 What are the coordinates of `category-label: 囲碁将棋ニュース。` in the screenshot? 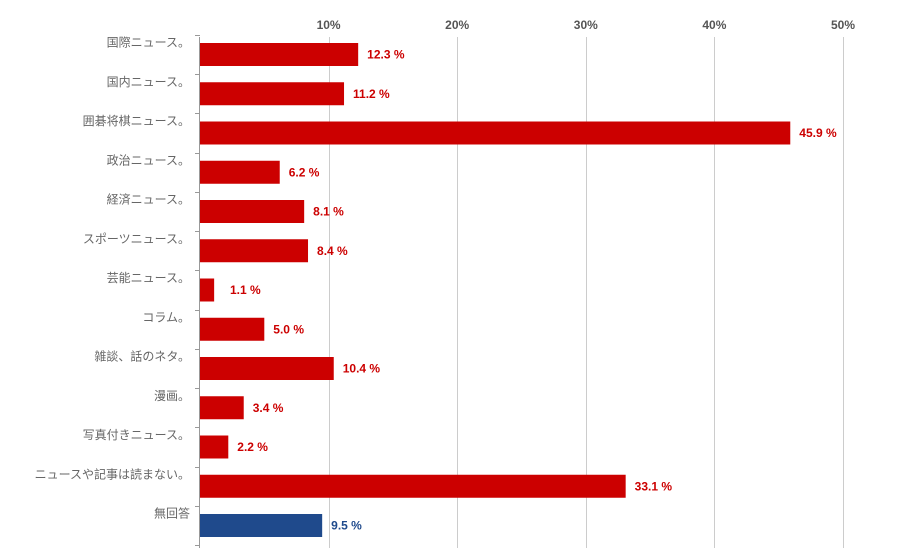 It's located at (136, 121).